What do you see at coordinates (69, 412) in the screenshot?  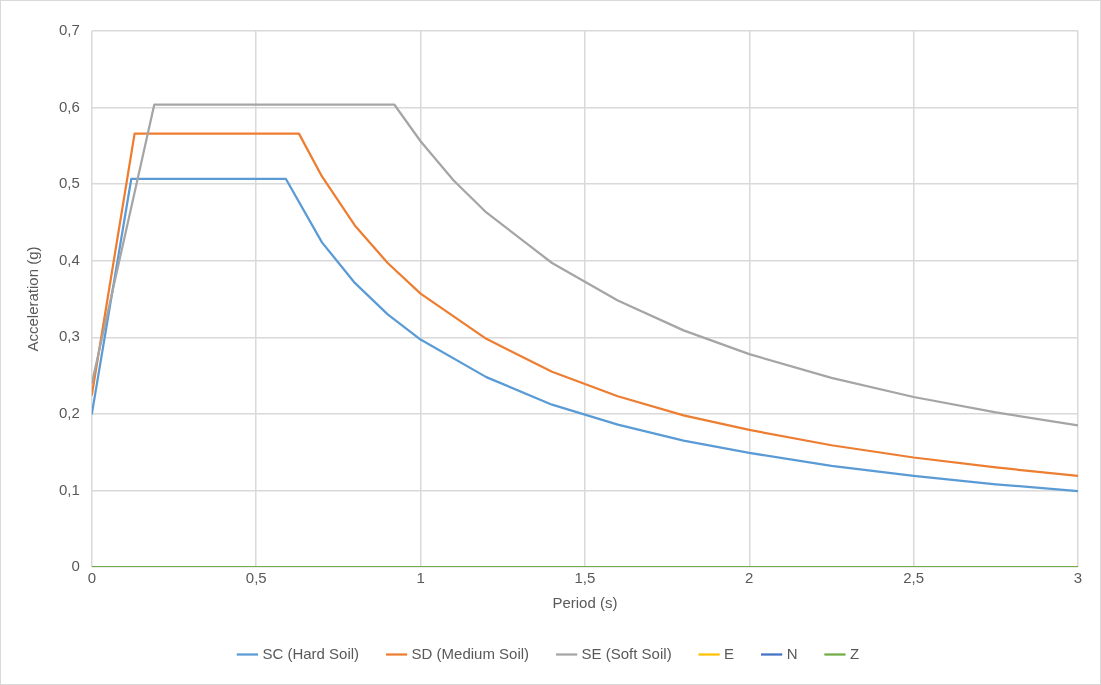 I see `y-tick-label: 0,2` at bounding box center [69, 412].